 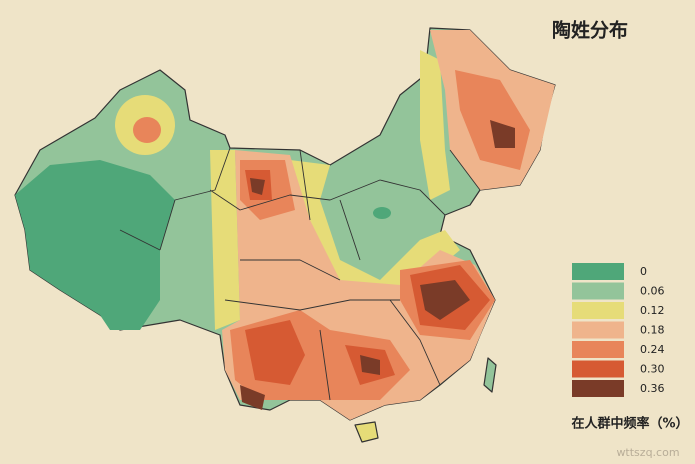 I want to click on hainan, so click(x=366, y=432).